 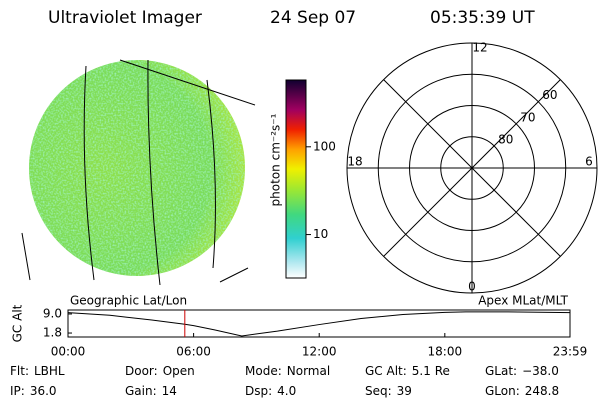 What do you see at coordinates (179, 371) in the screenshot?
I see `info-value: Open` at bounding box center [179, 371].